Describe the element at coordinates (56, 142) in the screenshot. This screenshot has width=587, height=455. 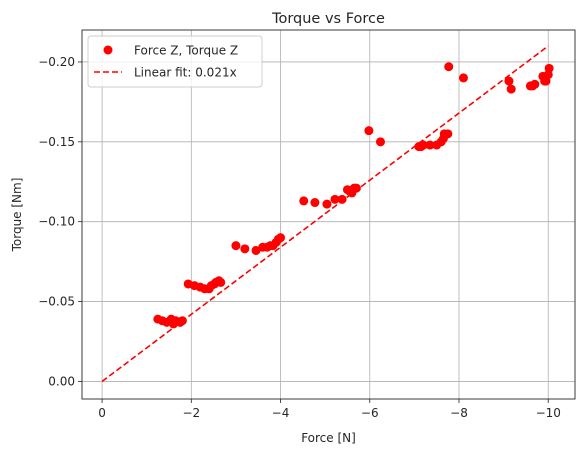
I see `y-tick-label: −0.15` at that location.